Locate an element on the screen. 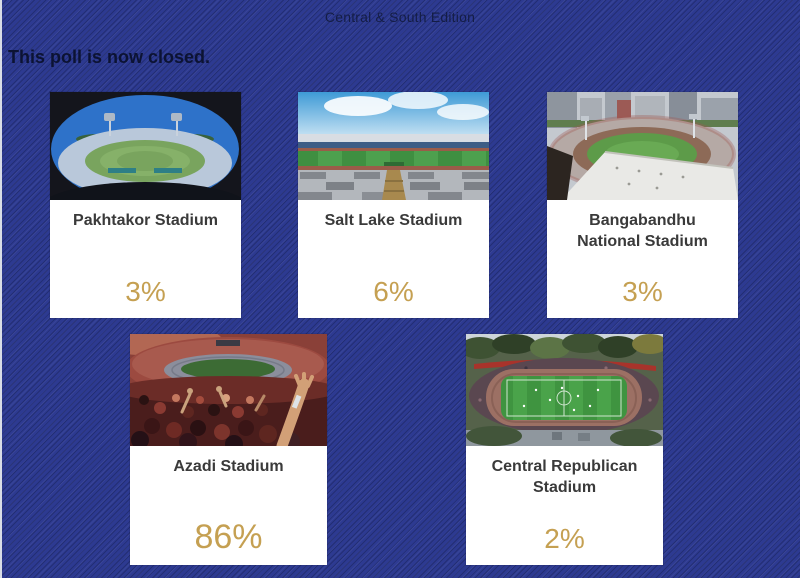  poll-option-name: Pakhtakor Stadium is located at coordinates (145, 220).